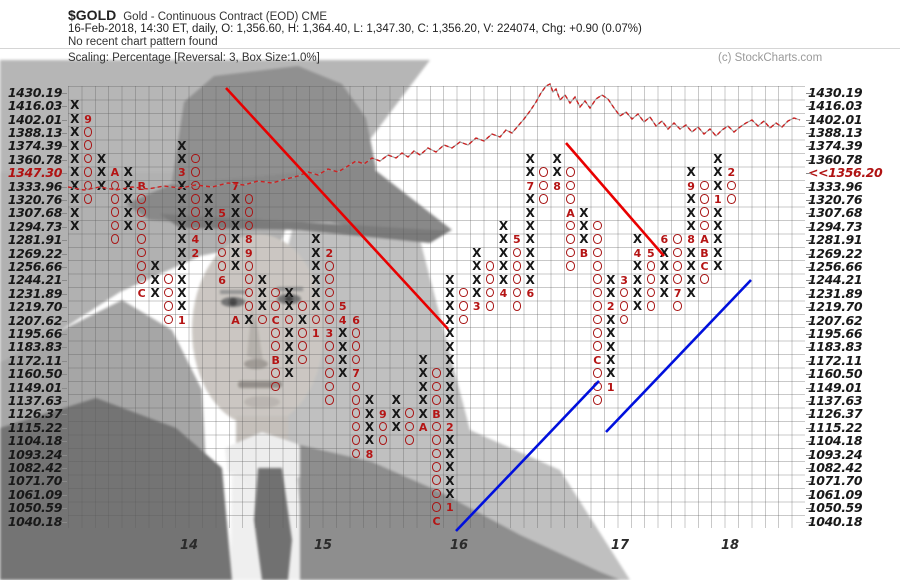 Image resolution: width=900 pixels, height=580 pixels. I want to click on y-axis-label-left: 1082.42, so click(35, 467).